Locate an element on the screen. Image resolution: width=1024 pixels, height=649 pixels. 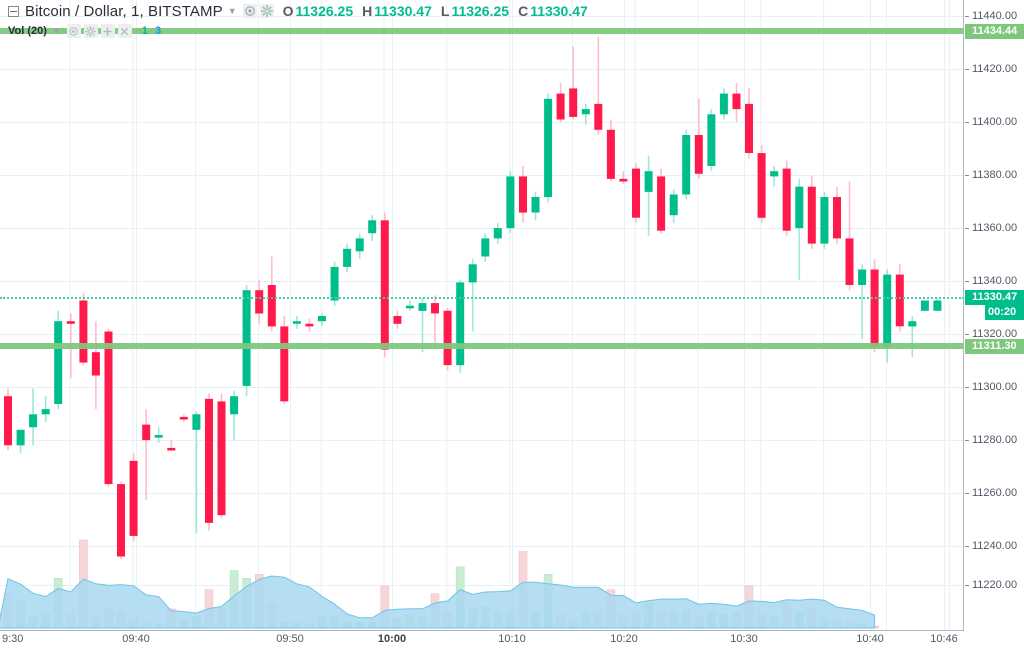
price-tick-label: 11300.00 is located at coordinates (995, 387).